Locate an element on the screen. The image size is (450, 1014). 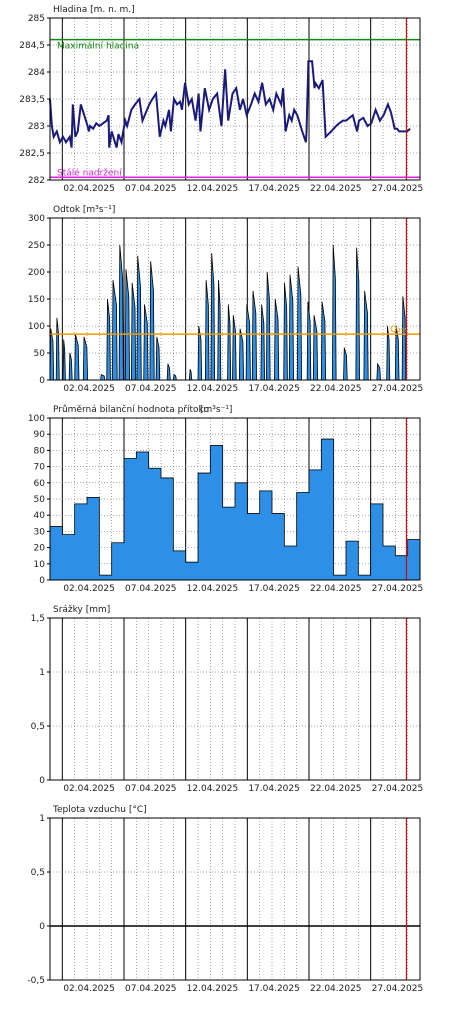
annotation-label: Stálé nadržení is located at coordinates (89, 172).